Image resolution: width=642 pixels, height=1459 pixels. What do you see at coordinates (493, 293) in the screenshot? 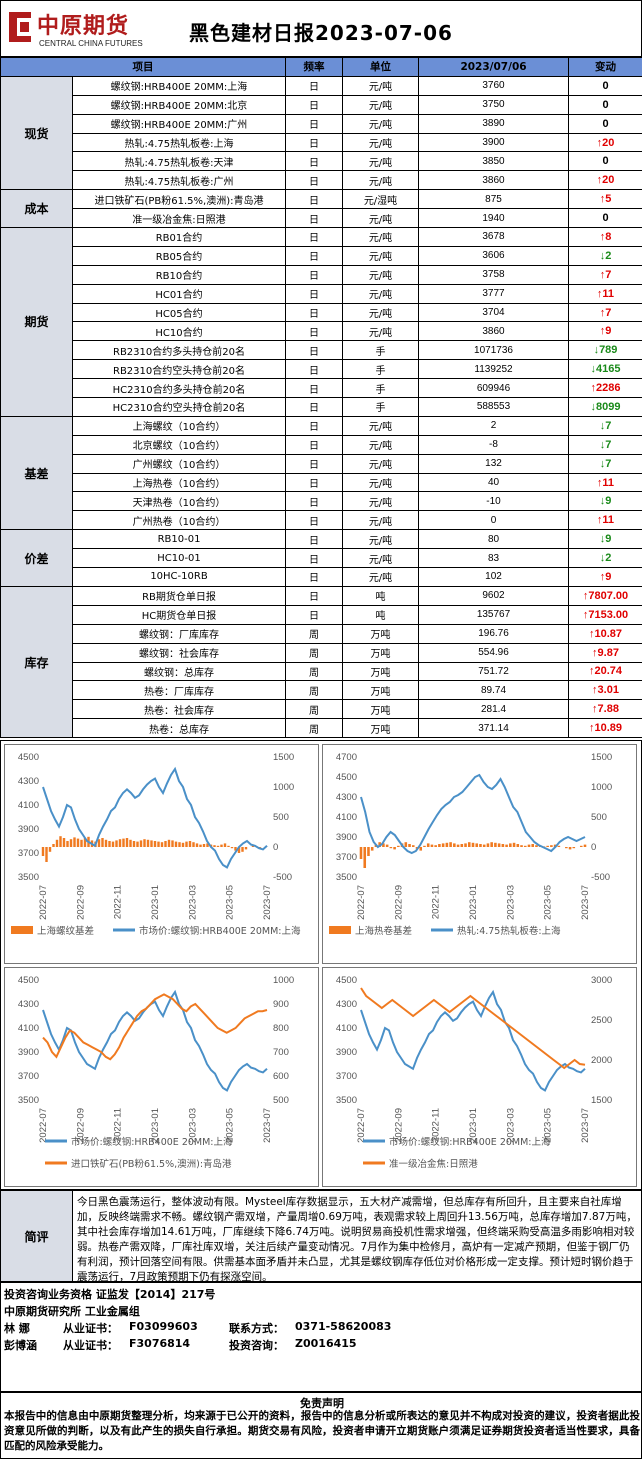
I see `value-cell: 3777` at bounding box center [493, 293].